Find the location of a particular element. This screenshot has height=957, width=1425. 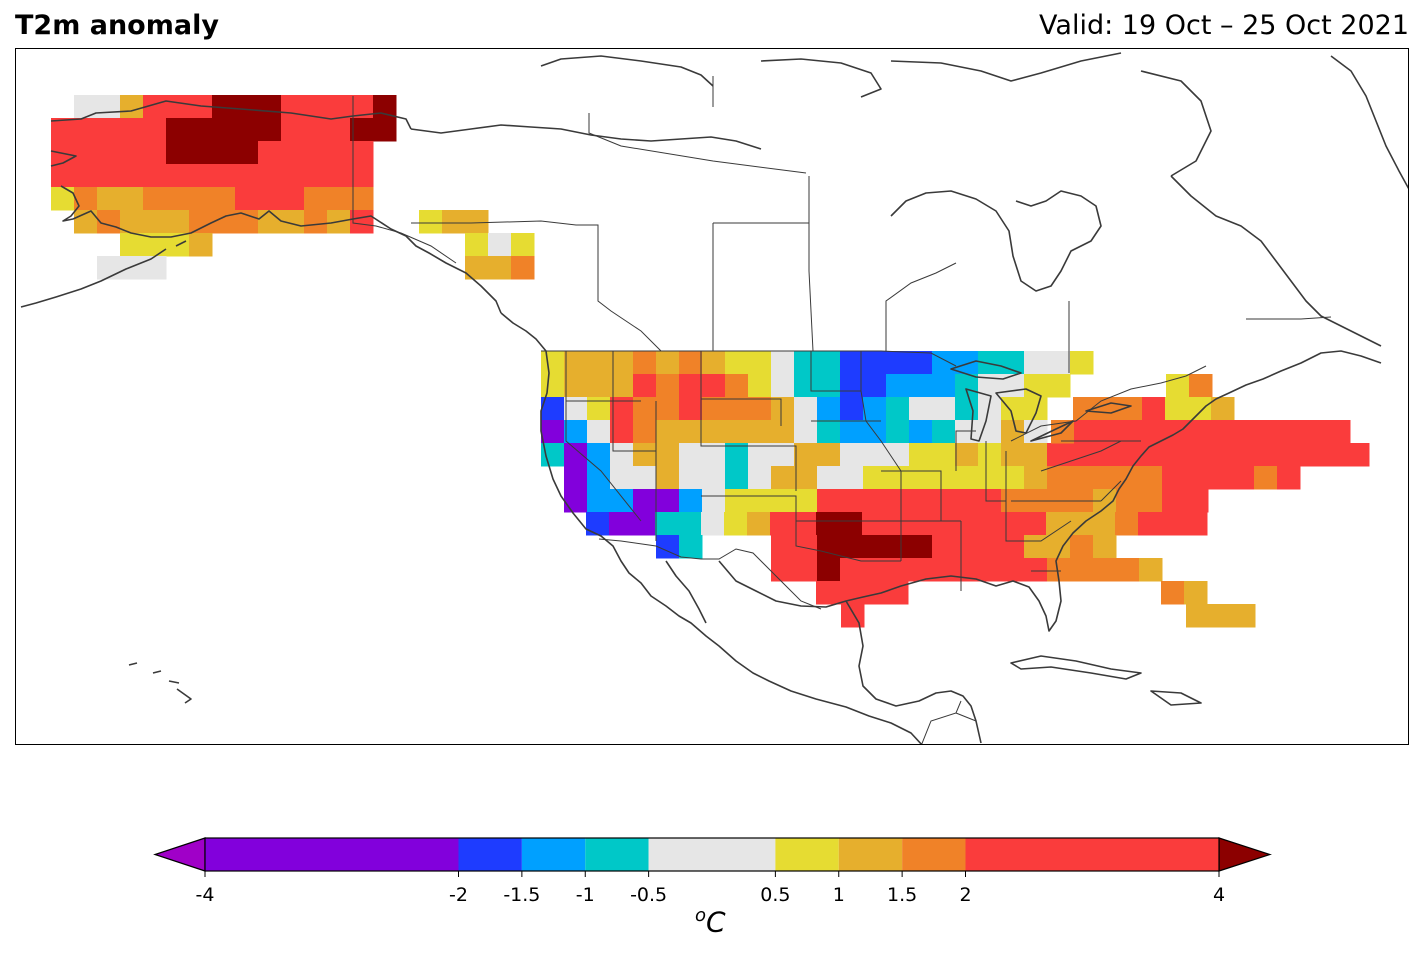

colorbar-unit: oC is located at coordinates (710, 922).